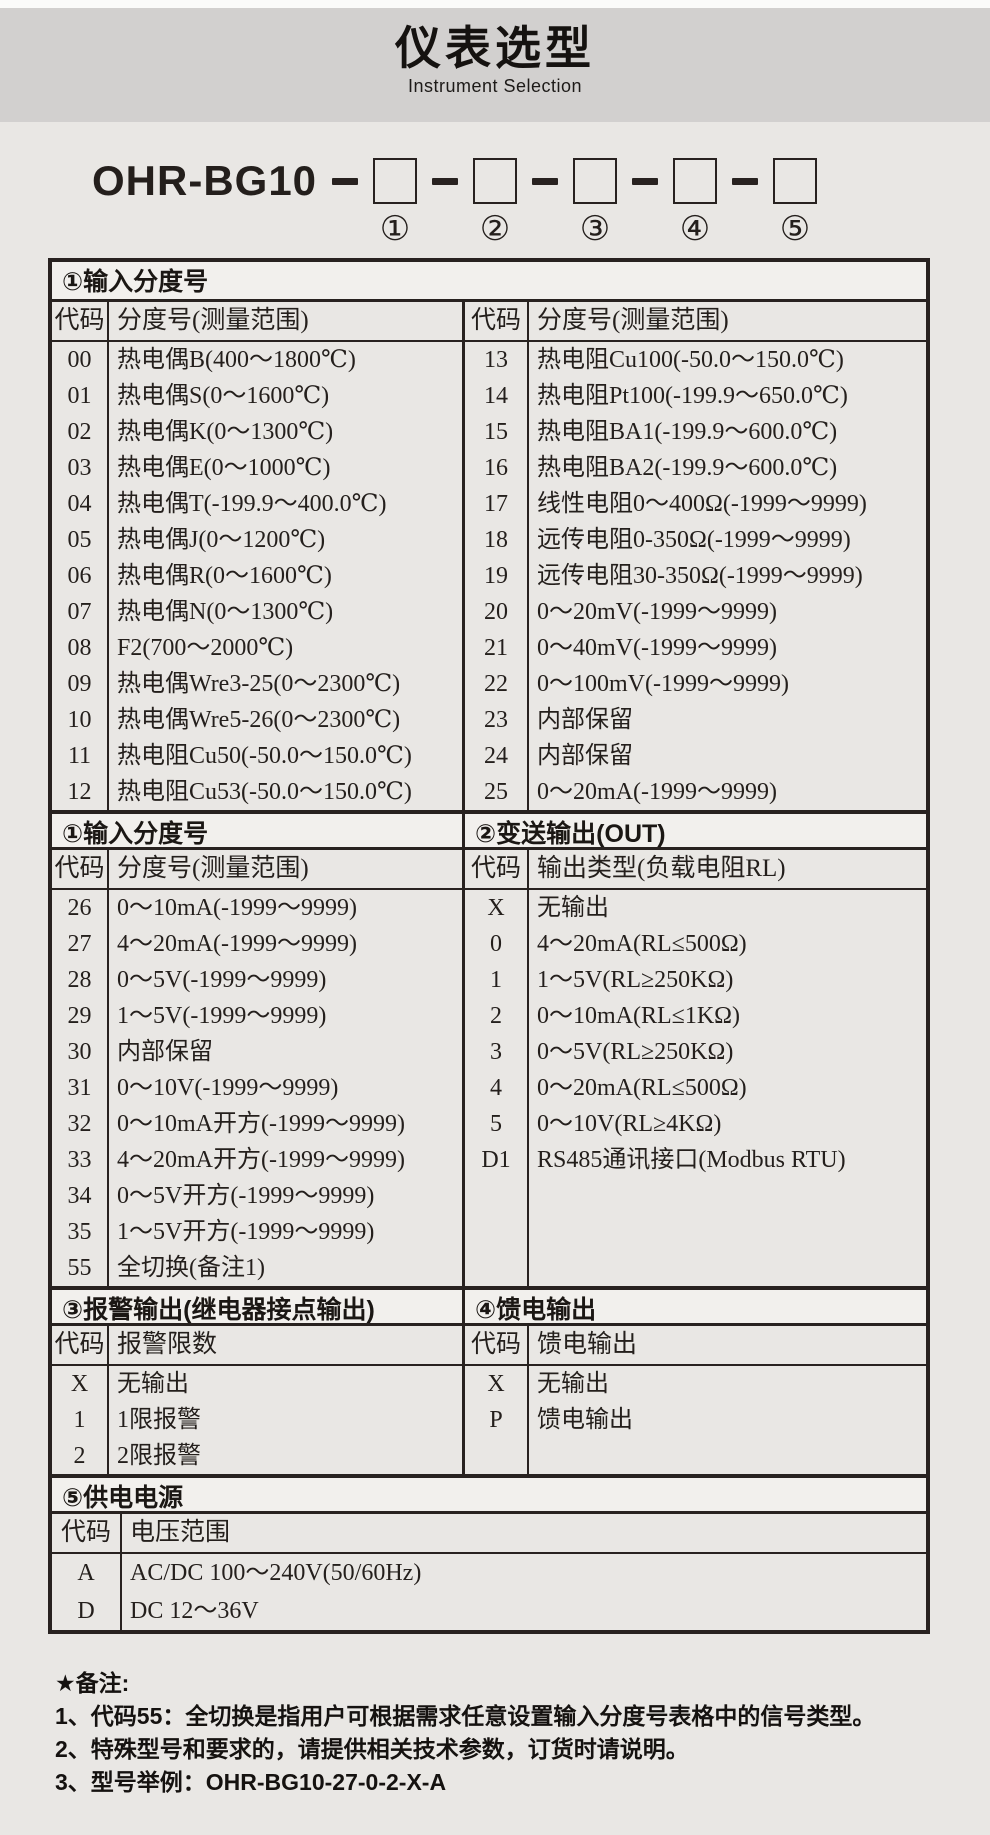  Describe the element at coordinates (87, 1573) in the screenshot. I see `code-cell: A` at that location.